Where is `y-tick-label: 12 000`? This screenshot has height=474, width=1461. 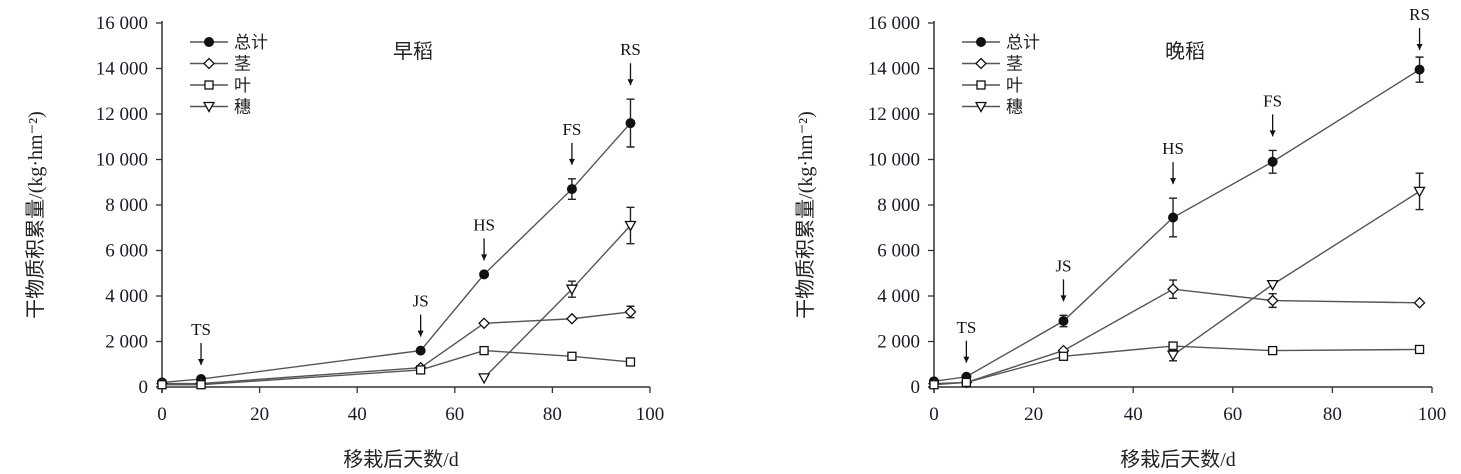
y-tick-label: 12 000 is located at coordinates (894, 114).